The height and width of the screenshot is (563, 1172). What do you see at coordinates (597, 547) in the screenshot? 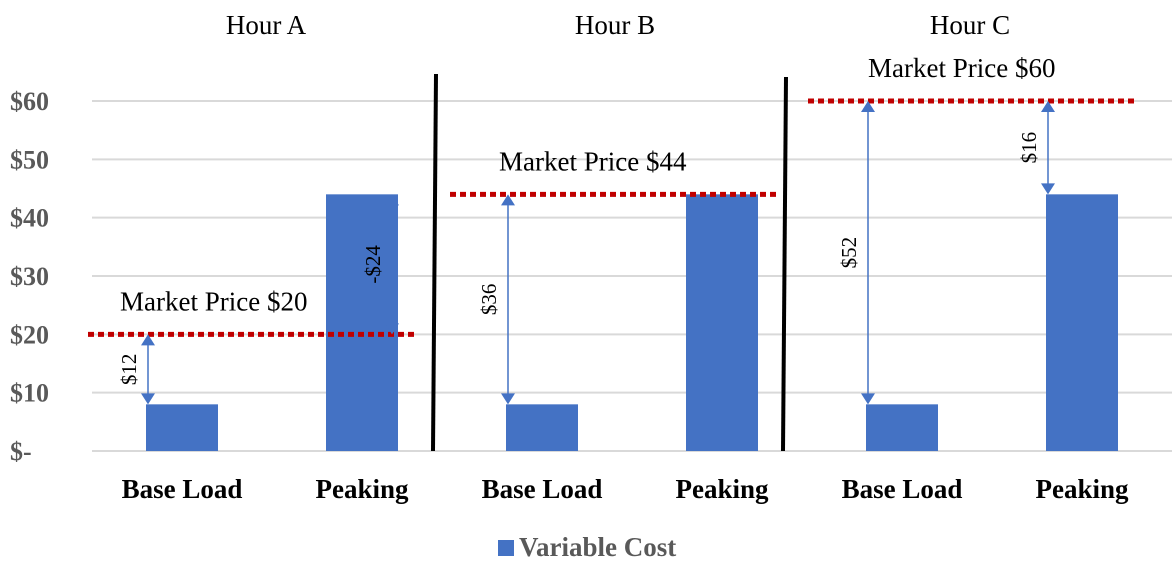
I see `legend-label: Variable Cost` at bounding box center [597, 547].